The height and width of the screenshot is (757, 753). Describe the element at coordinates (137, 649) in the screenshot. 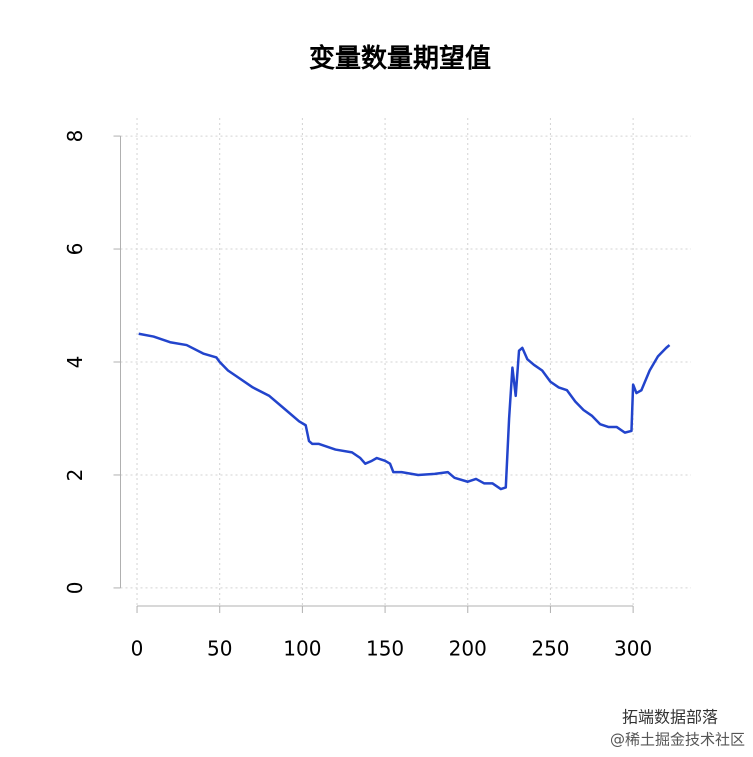

I see `x-tick-label: 0` at that location.